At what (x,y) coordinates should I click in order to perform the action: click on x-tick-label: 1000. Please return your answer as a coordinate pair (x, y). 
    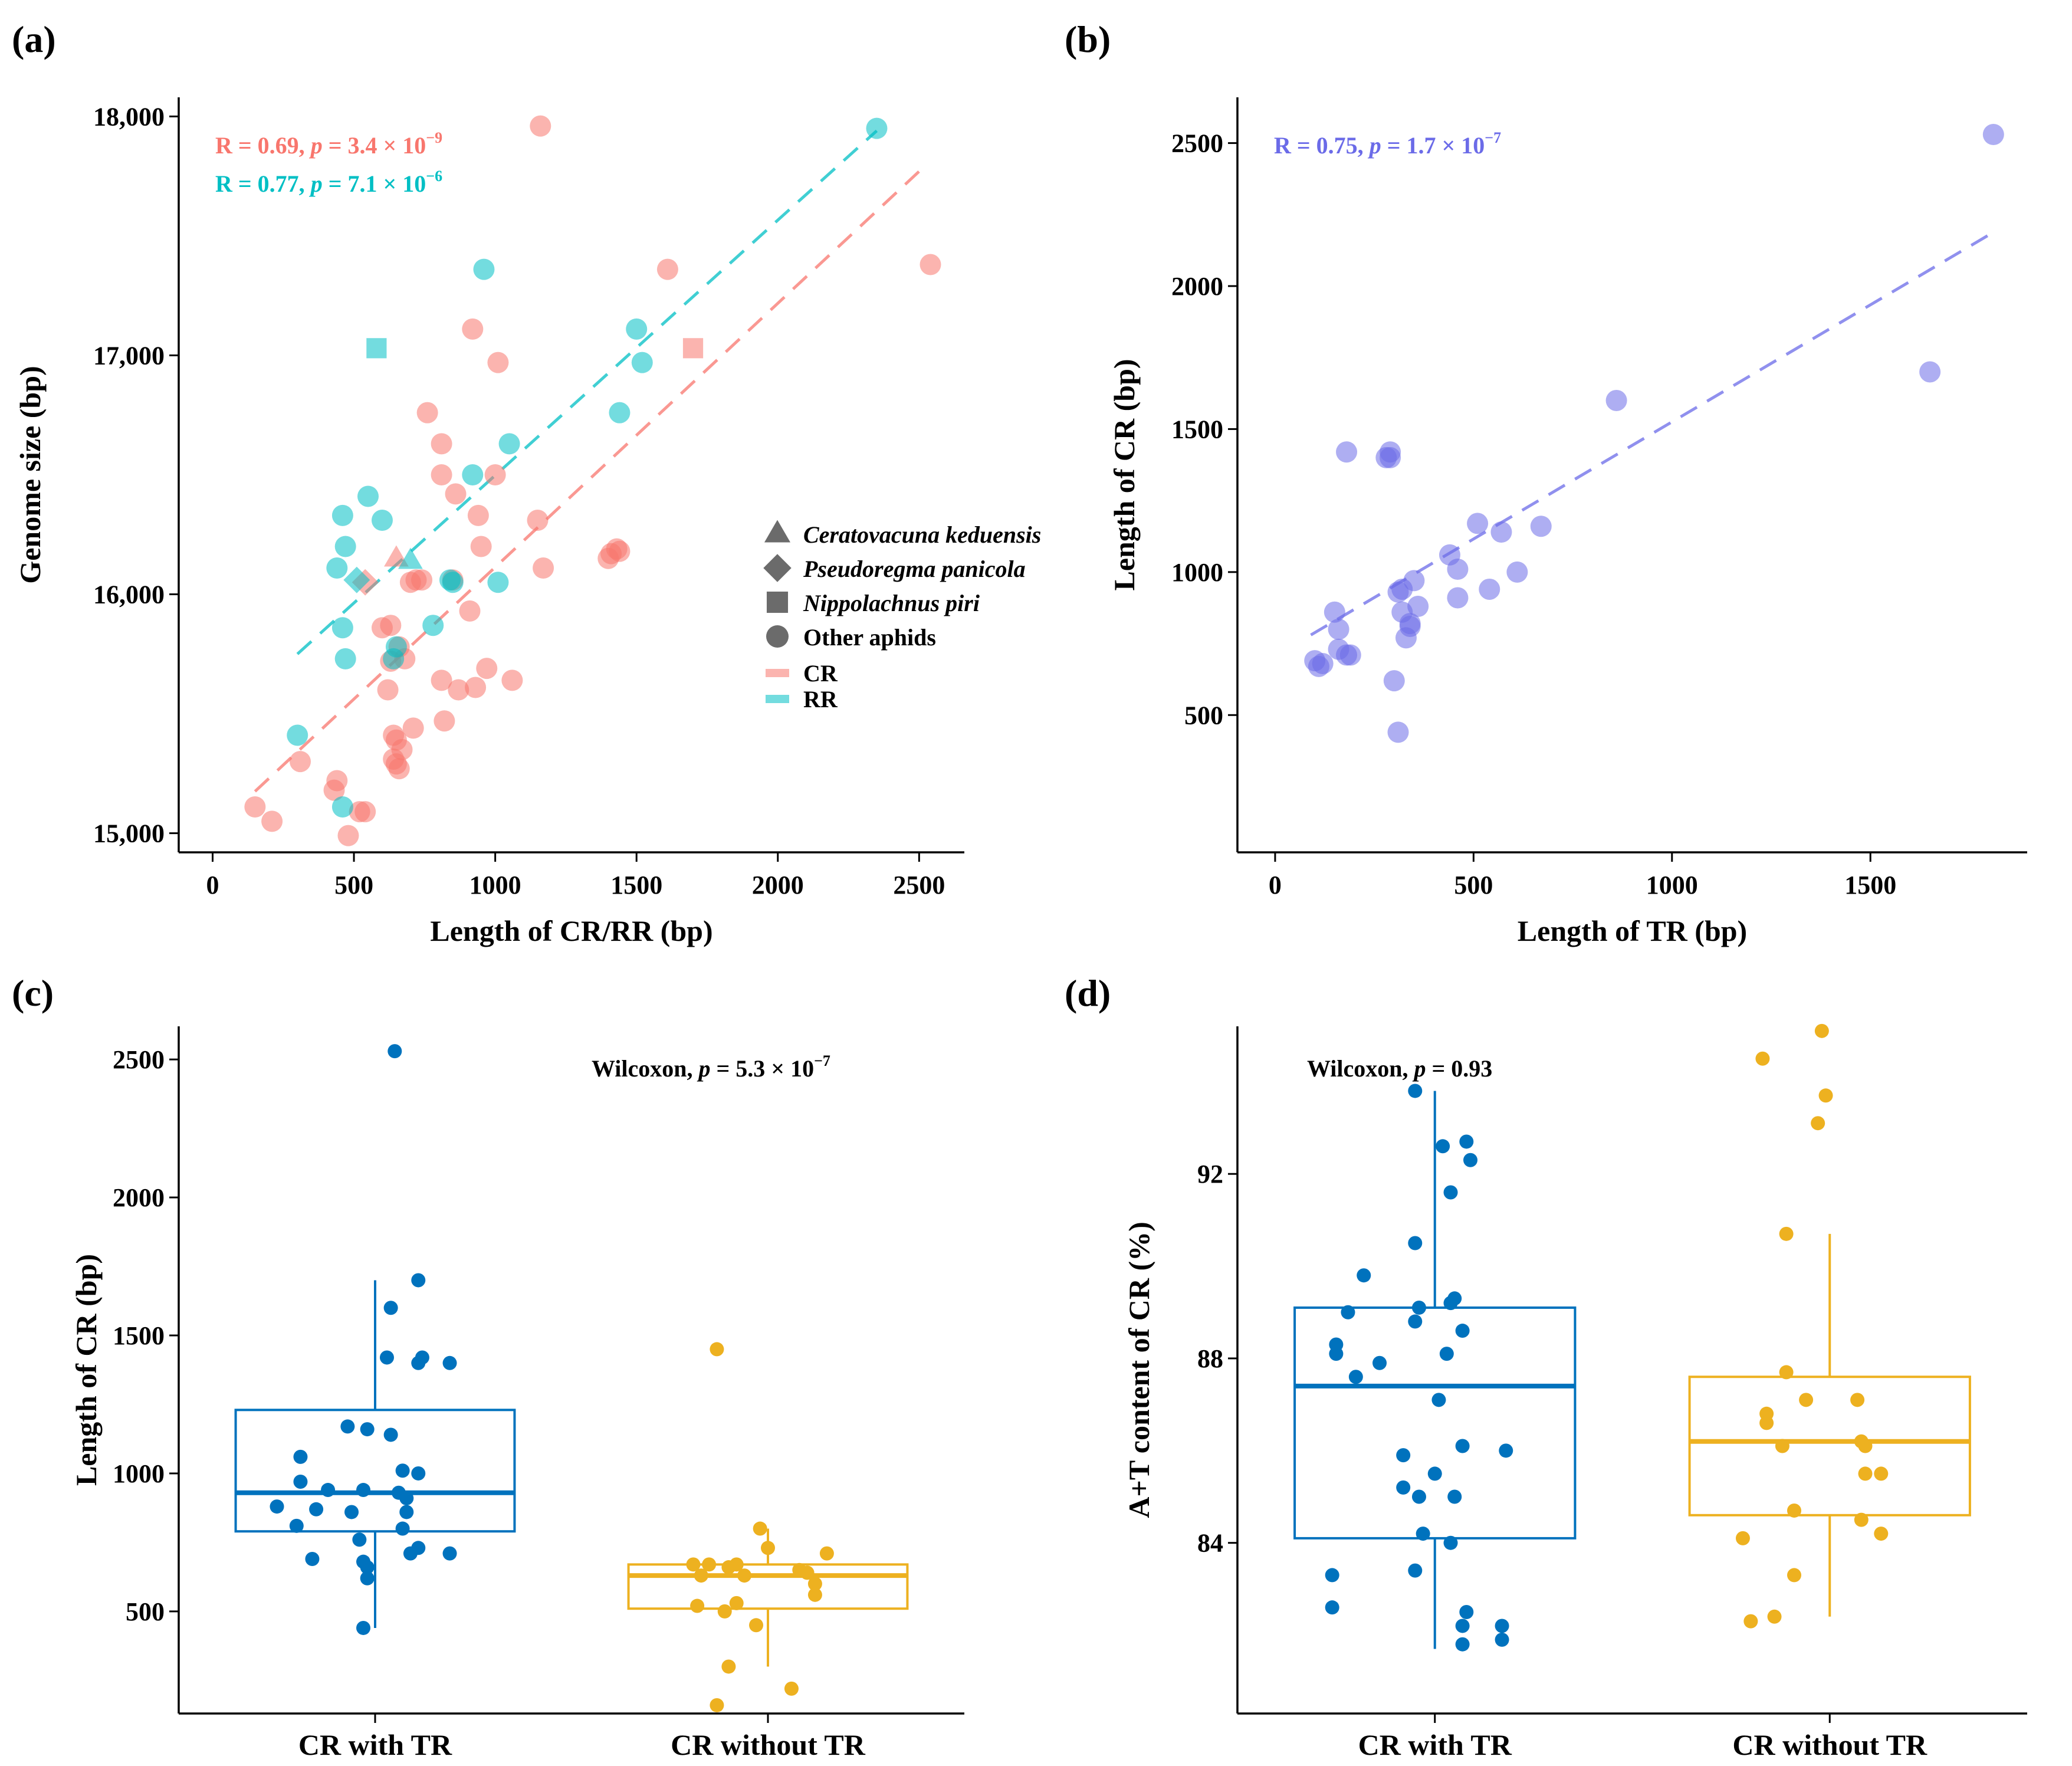
    Looking at the image, I should click on (495, 885).